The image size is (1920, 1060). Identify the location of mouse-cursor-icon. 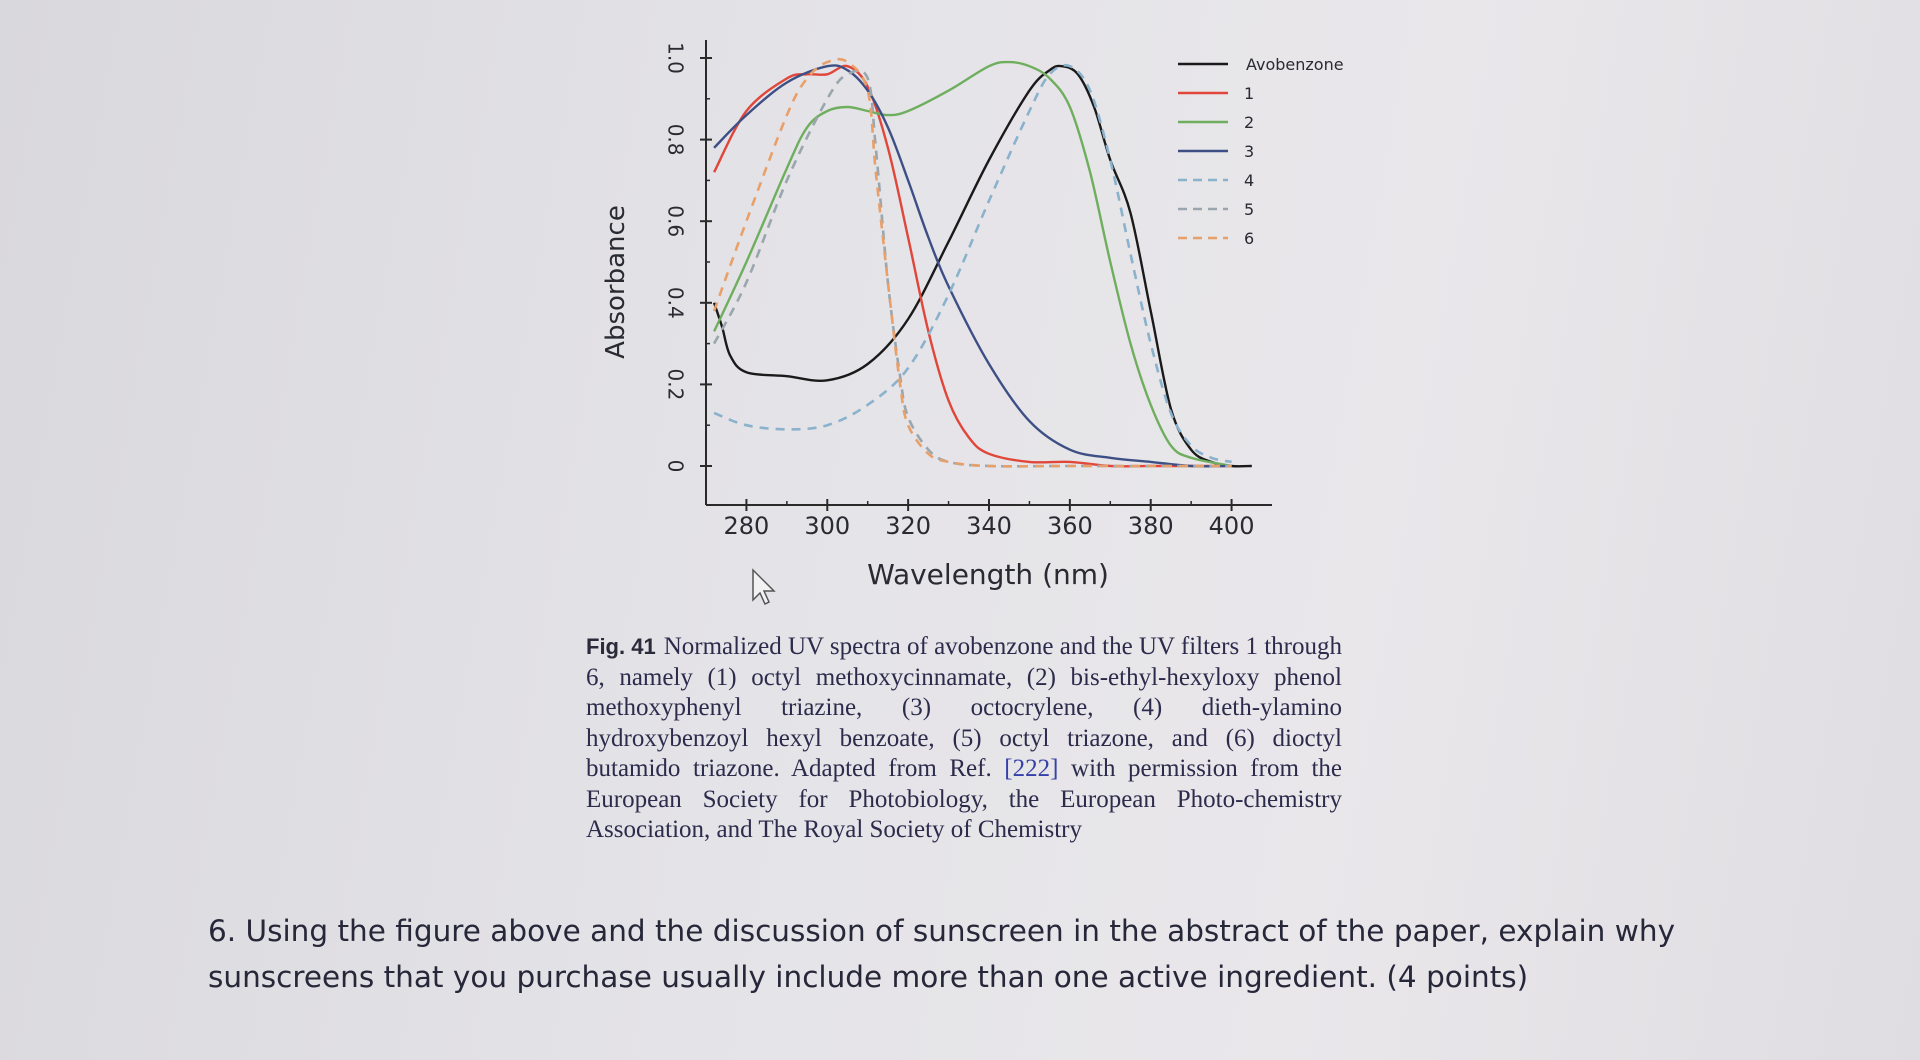
(764, 587).